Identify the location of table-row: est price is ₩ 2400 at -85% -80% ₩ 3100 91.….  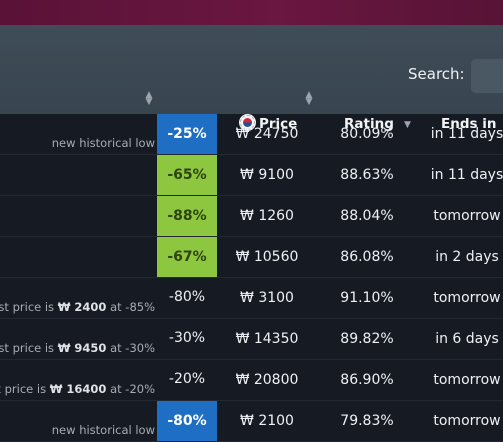
(251, 298).